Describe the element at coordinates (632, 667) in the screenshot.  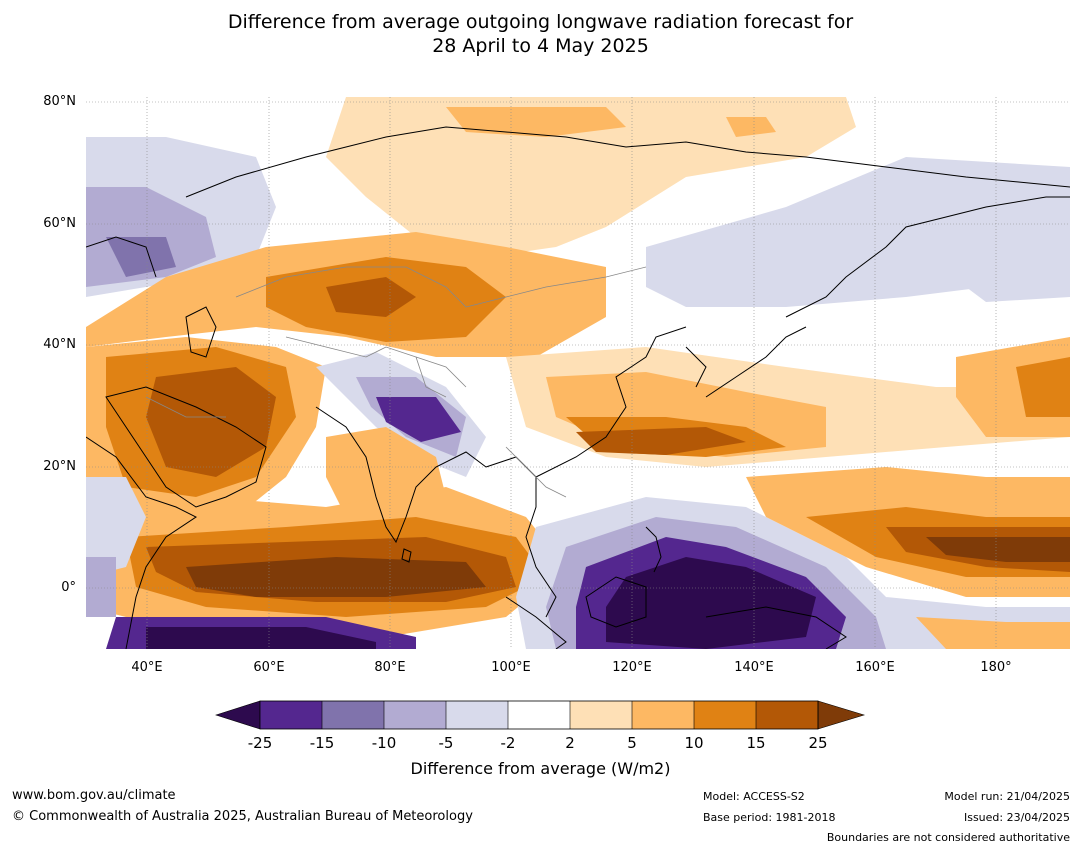
I see `lon-label-120e: 120°E` at that location.